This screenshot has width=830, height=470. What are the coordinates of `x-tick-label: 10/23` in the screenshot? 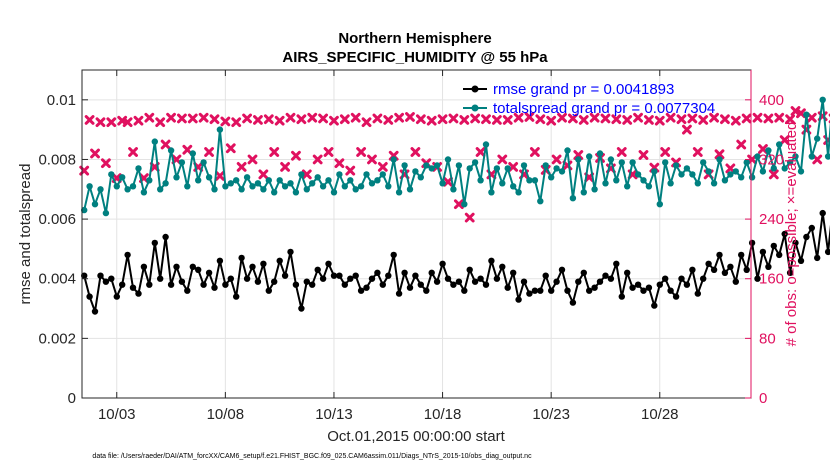 It's located at (551, 414).